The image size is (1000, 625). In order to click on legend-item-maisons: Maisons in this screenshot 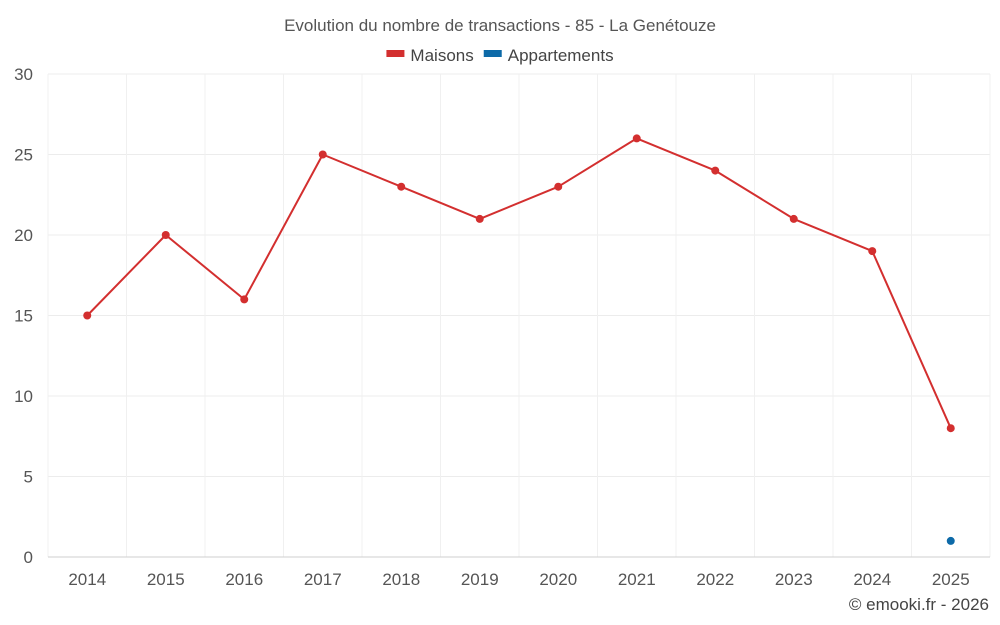, I will do `click(430, 55)`.